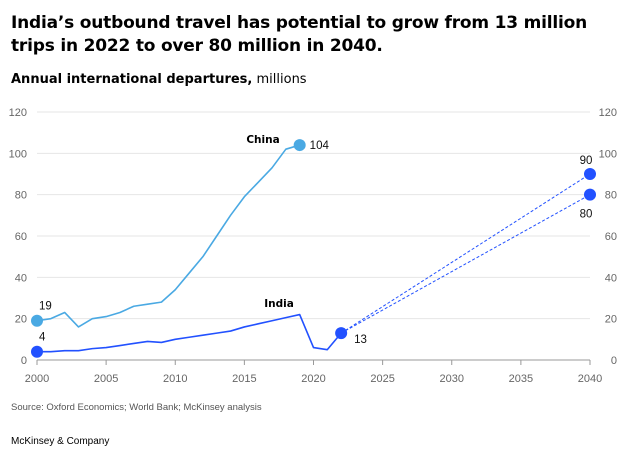 Image resolution: width=640 pixels, height=457 pixels. I want to click on y-tick-label: 40, so click(21, 278).